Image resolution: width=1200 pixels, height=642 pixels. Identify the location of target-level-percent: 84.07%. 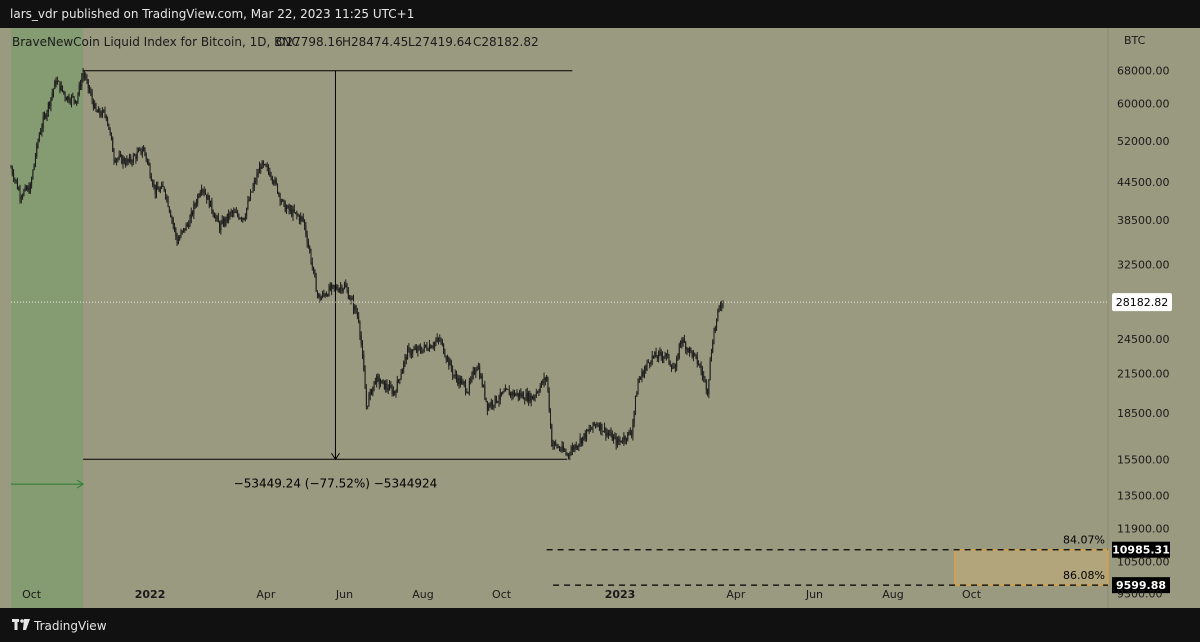
(1084, 540).